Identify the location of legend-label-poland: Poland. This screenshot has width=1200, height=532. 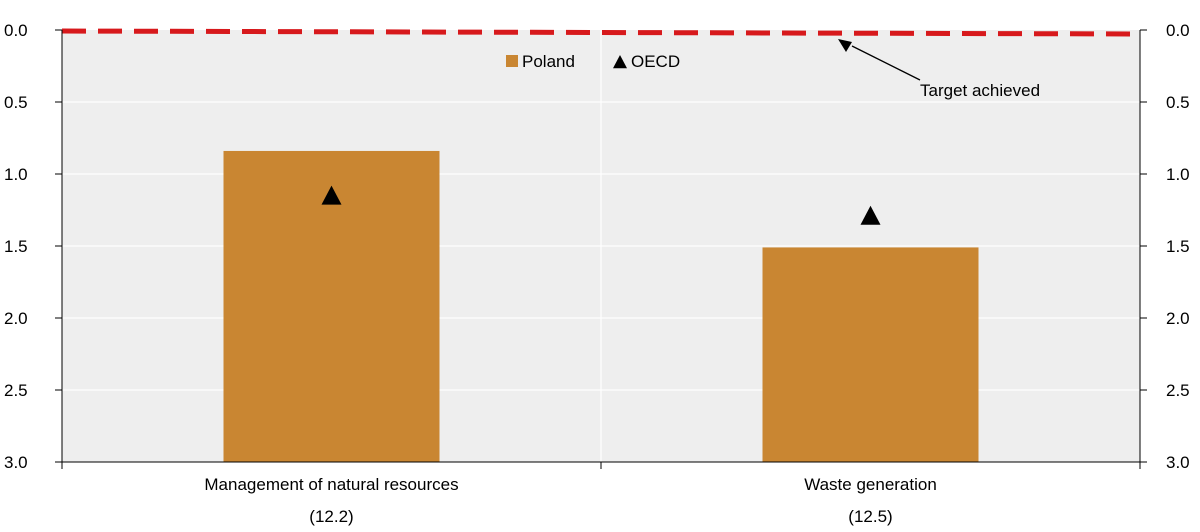
(548, 61).